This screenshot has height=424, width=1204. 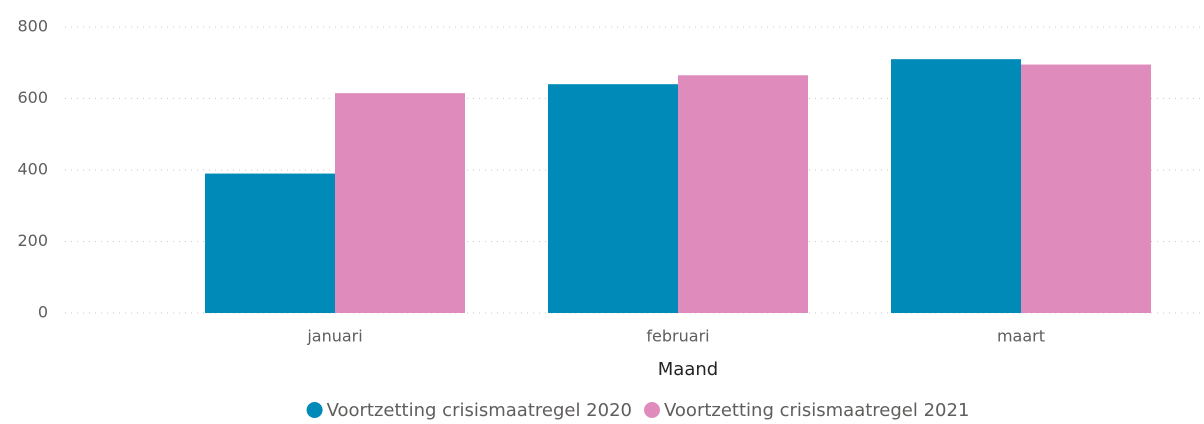 I want to click on legend-item: Voortzetting crisismaatregel 2021, so click(x=806, y=410).